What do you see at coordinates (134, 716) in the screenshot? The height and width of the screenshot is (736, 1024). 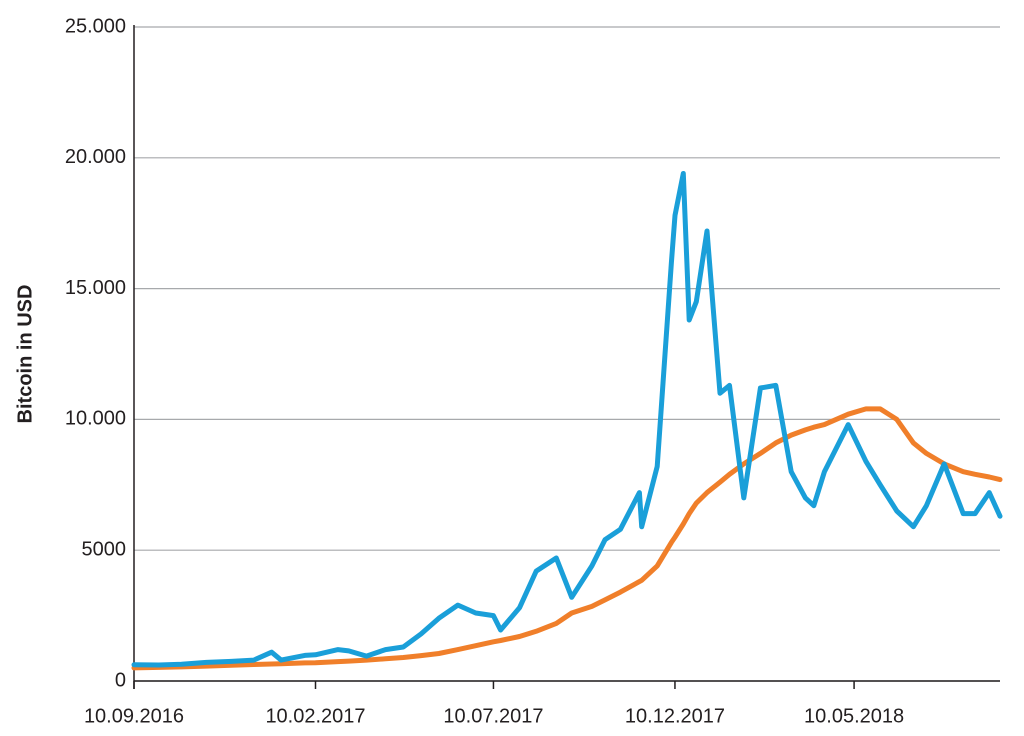 I see `x-tick-label: 10.09.2016` at bounding box center [134, 716].